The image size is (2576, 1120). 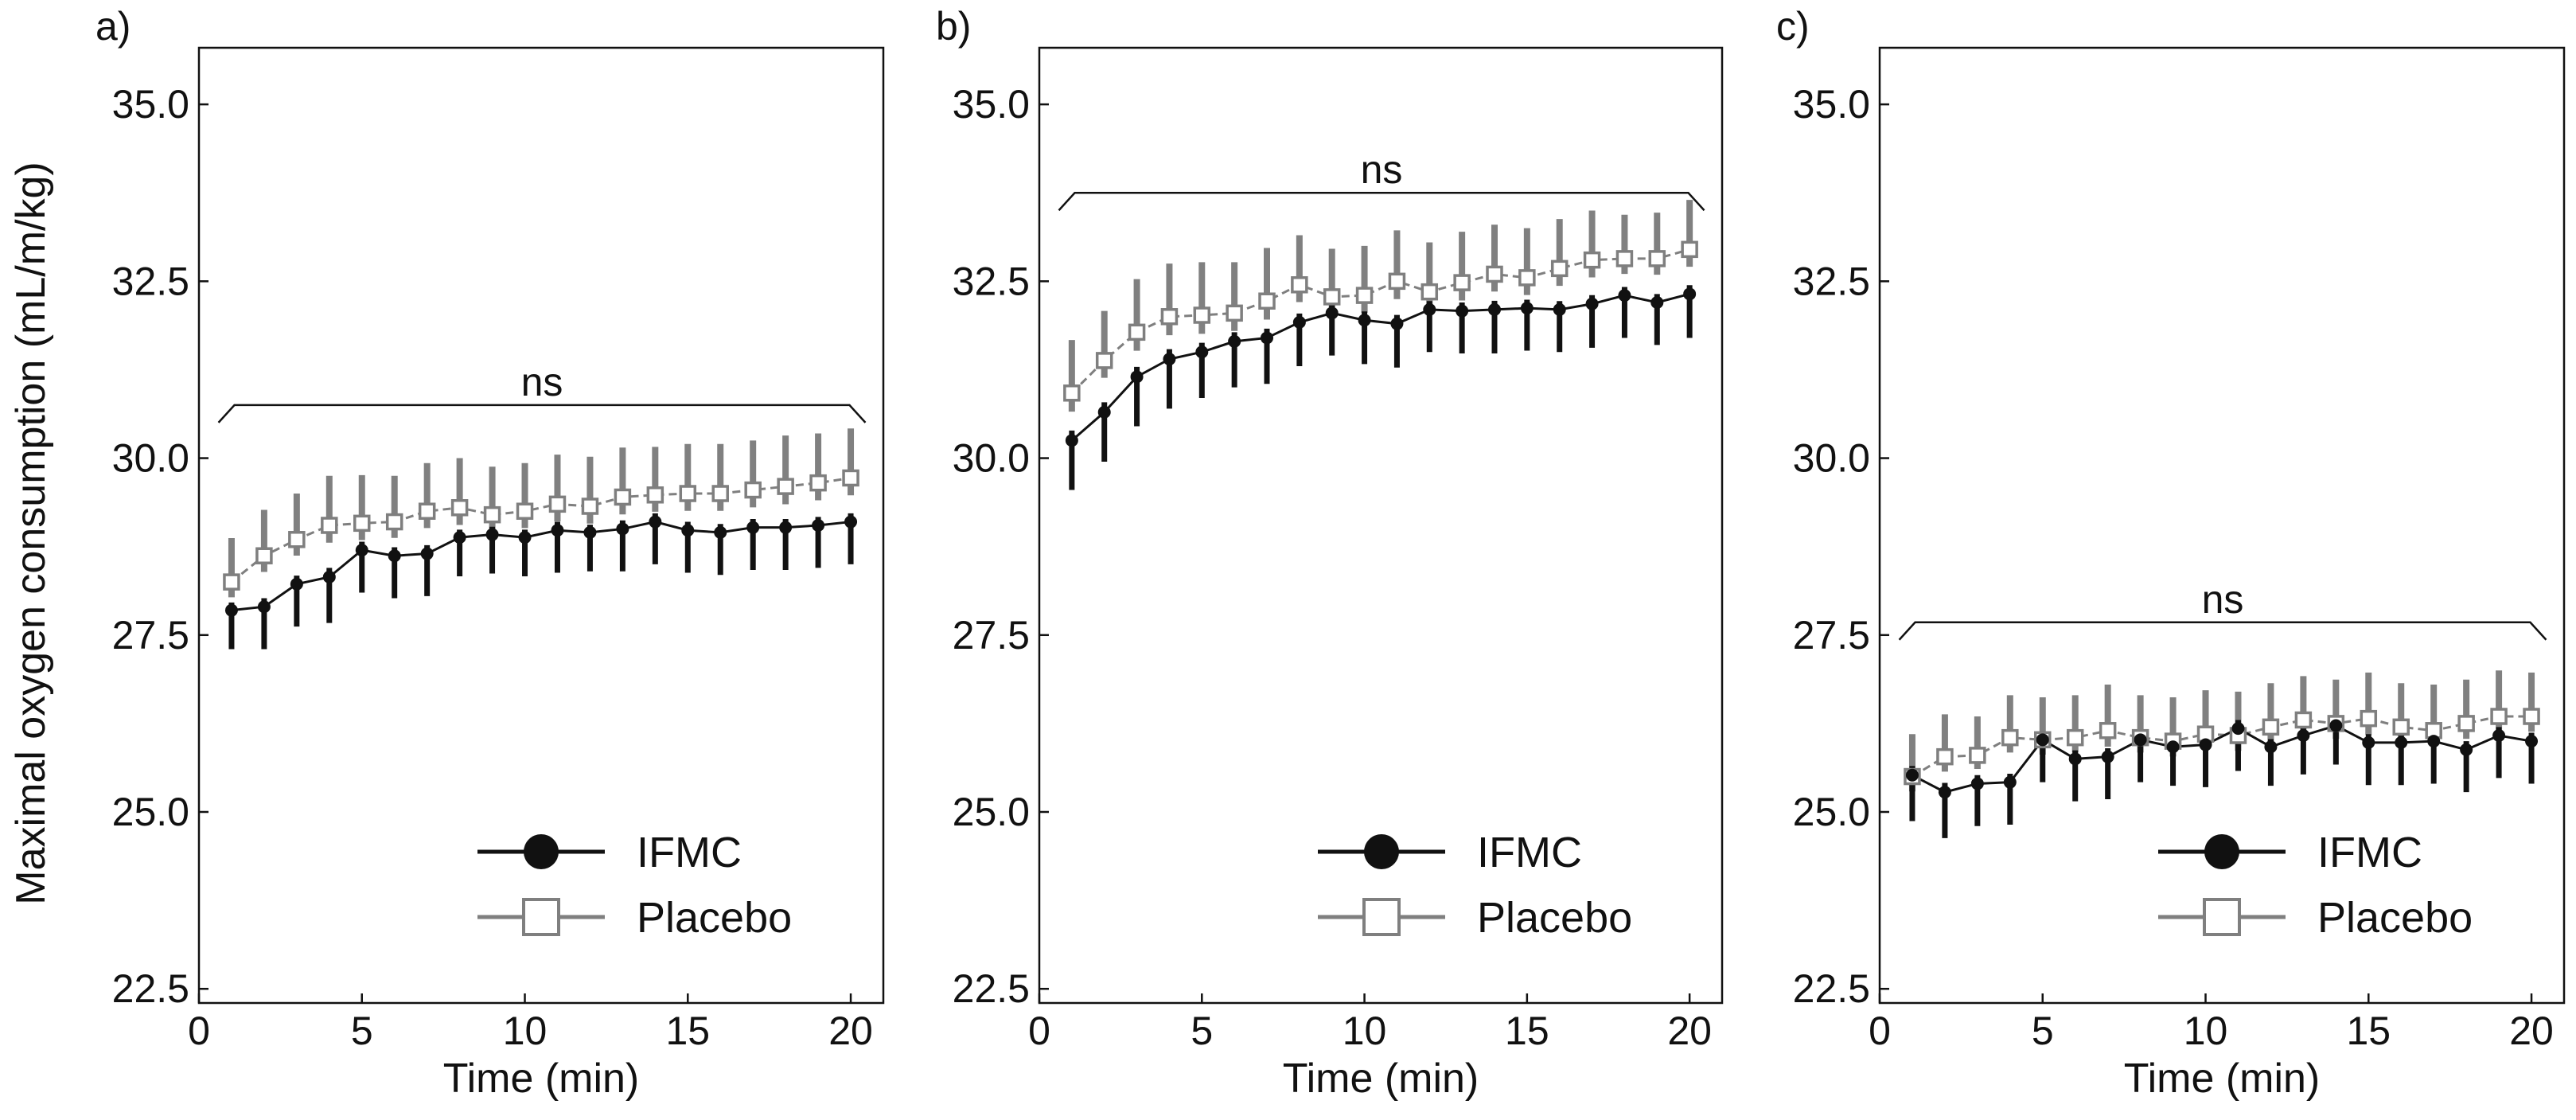 I want to click on y-tick-label: 32.5, so click(x=1831, y=281).